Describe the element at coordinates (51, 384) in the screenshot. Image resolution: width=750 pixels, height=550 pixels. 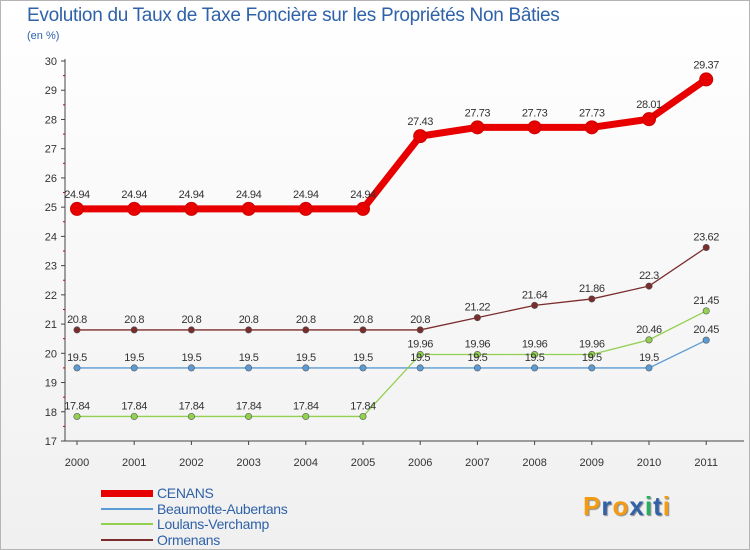
I see `y-tick-label: 19` at that location.